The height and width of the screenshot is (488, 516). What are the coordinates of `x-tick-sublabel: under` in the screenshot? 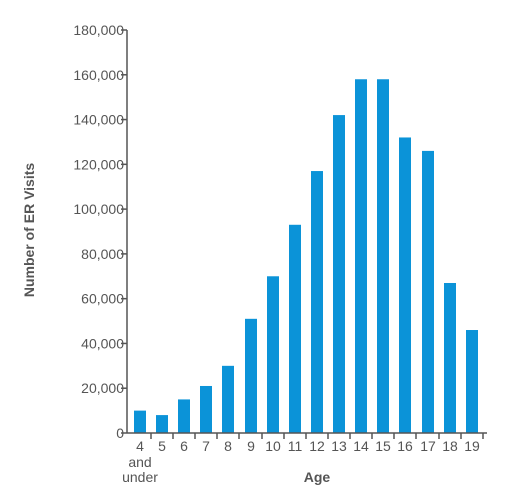 It's located at (140, 477).